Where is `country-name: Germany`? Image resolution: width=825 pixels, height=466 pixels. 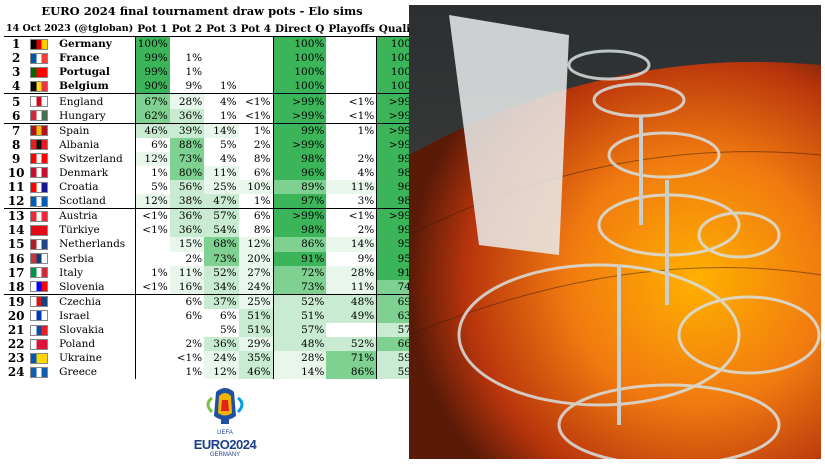 country-name: Germany is located at coordinates (85, 44).